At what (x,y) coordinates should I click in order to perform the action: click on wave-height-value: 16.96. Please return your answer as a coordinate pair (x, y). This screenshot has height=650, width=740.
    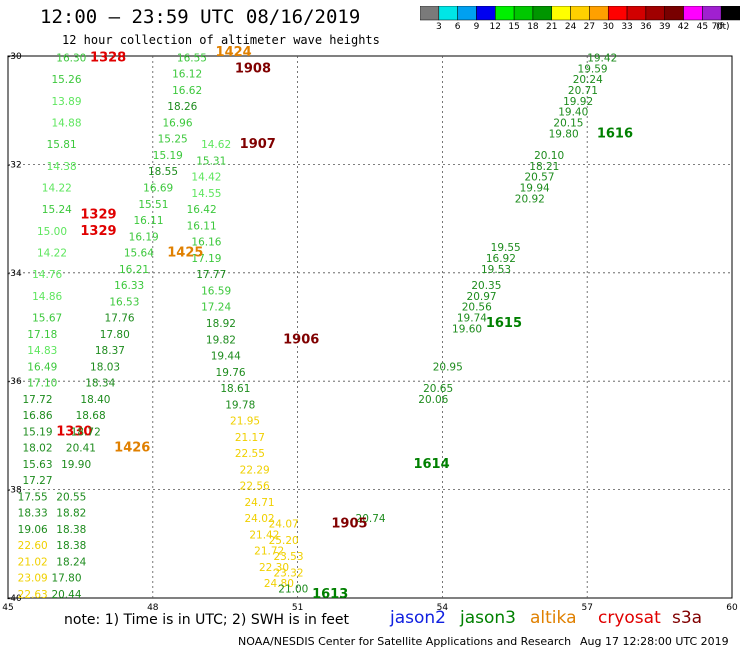
    Looking at the image, I should click on (177, 123).